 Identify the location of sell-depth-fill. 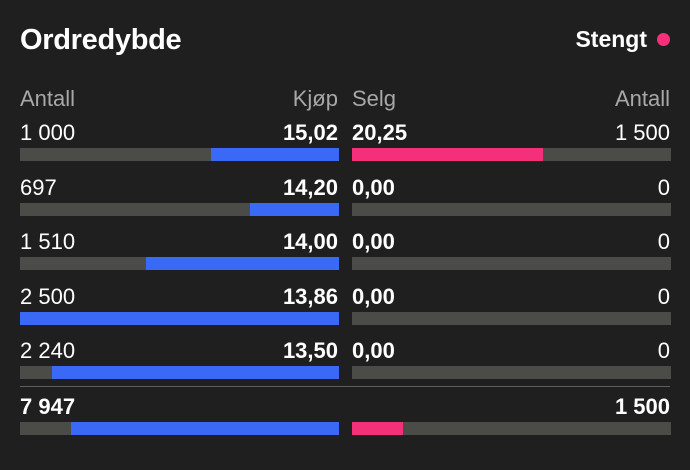
(448, 154).